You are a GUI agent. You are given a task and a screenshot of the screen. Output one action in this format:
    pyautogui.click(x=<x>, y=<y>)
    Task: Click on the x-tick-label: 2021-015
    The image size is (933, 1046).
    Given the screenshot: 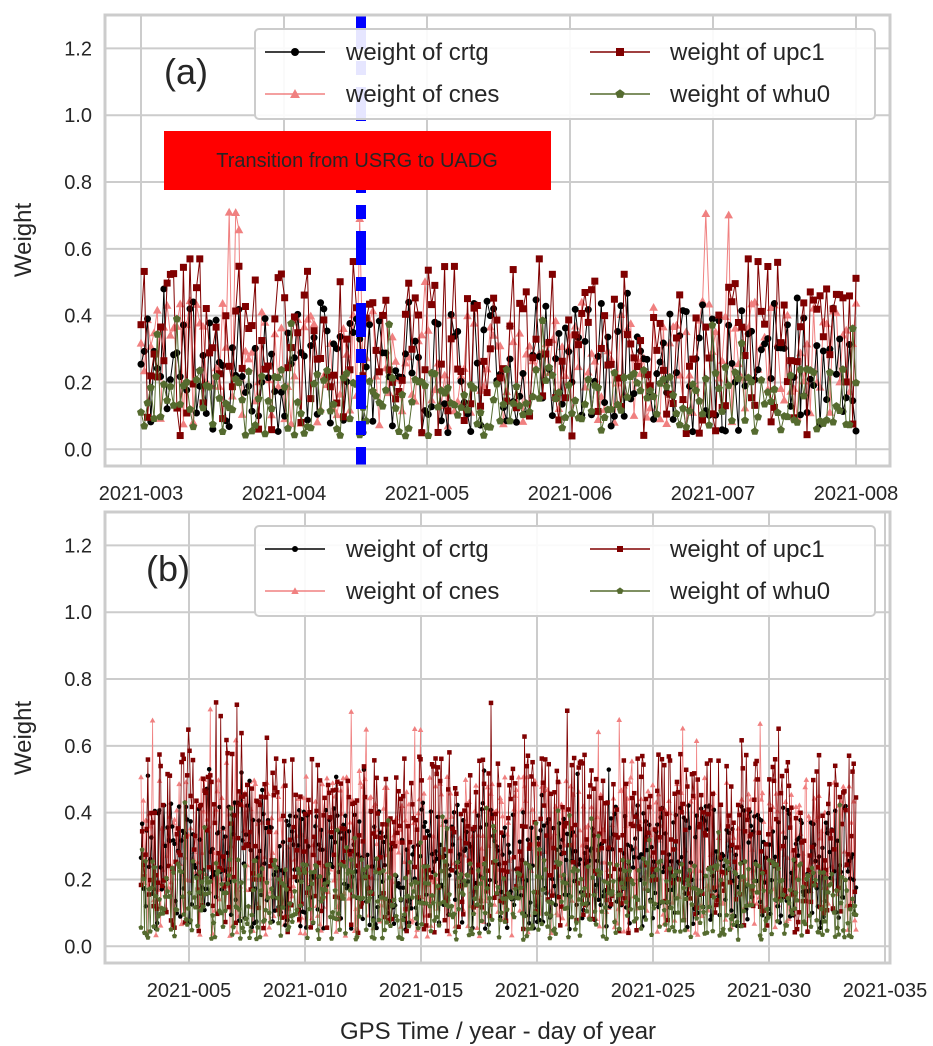 What is the action you would take?
    pyautogui.click(x=421, y=991)
    